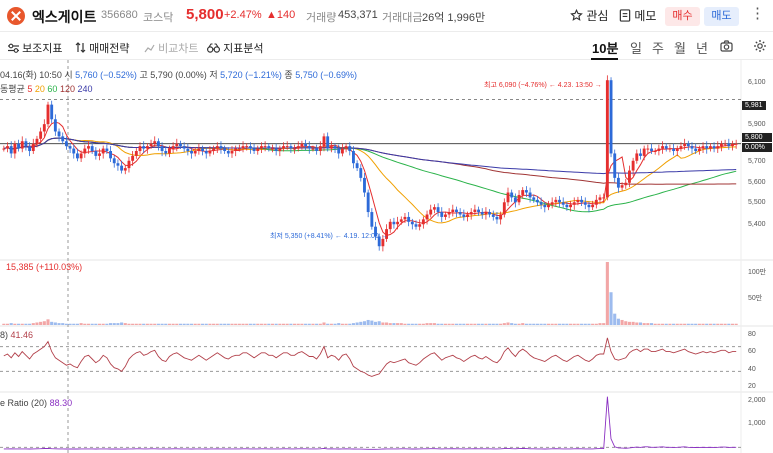 The image size is (773, 453). Describe the element at coordinates (658, 48) in the screenshot. I see `period-tab-week: 주` at that location.